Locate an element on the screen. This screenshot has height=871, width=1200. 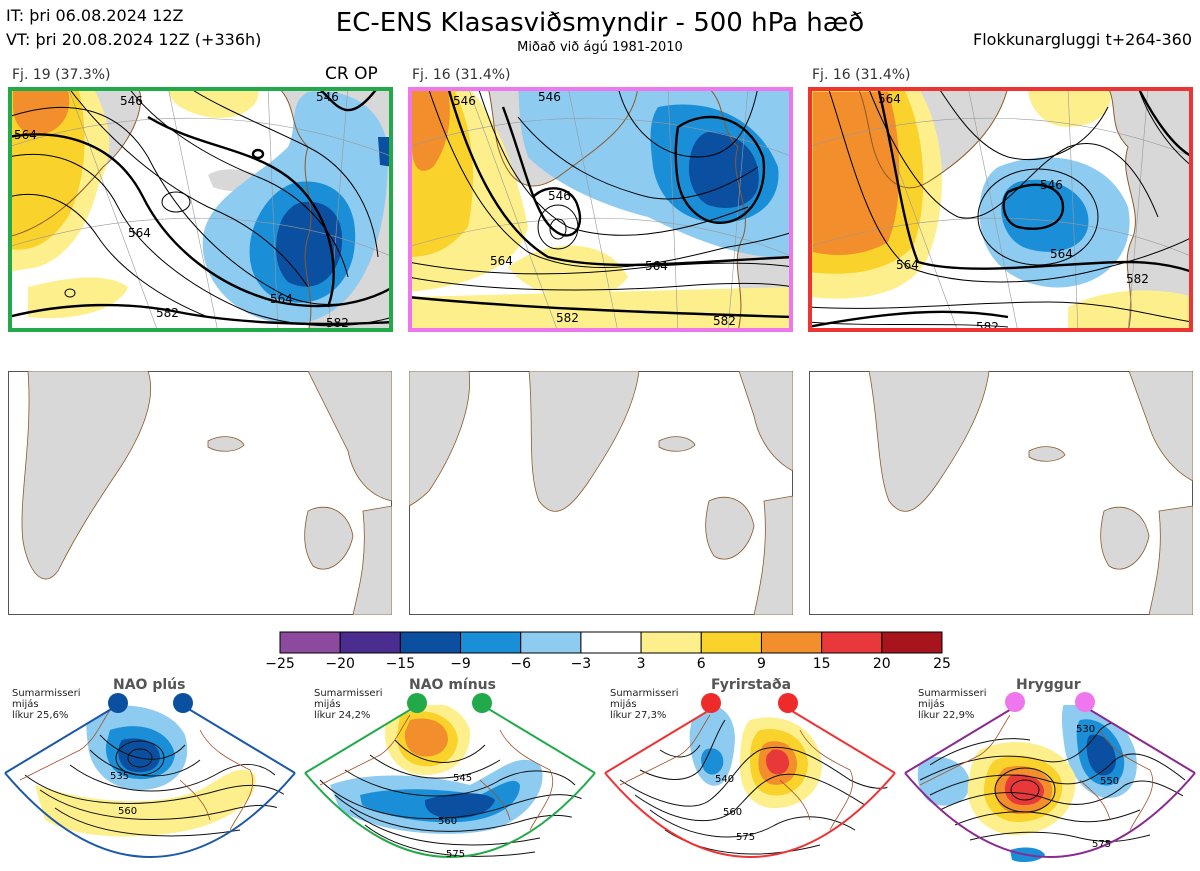
regime-2-stats: Sumarmisseri mijás líkur 24,2% is located at coordinates (348, 704).